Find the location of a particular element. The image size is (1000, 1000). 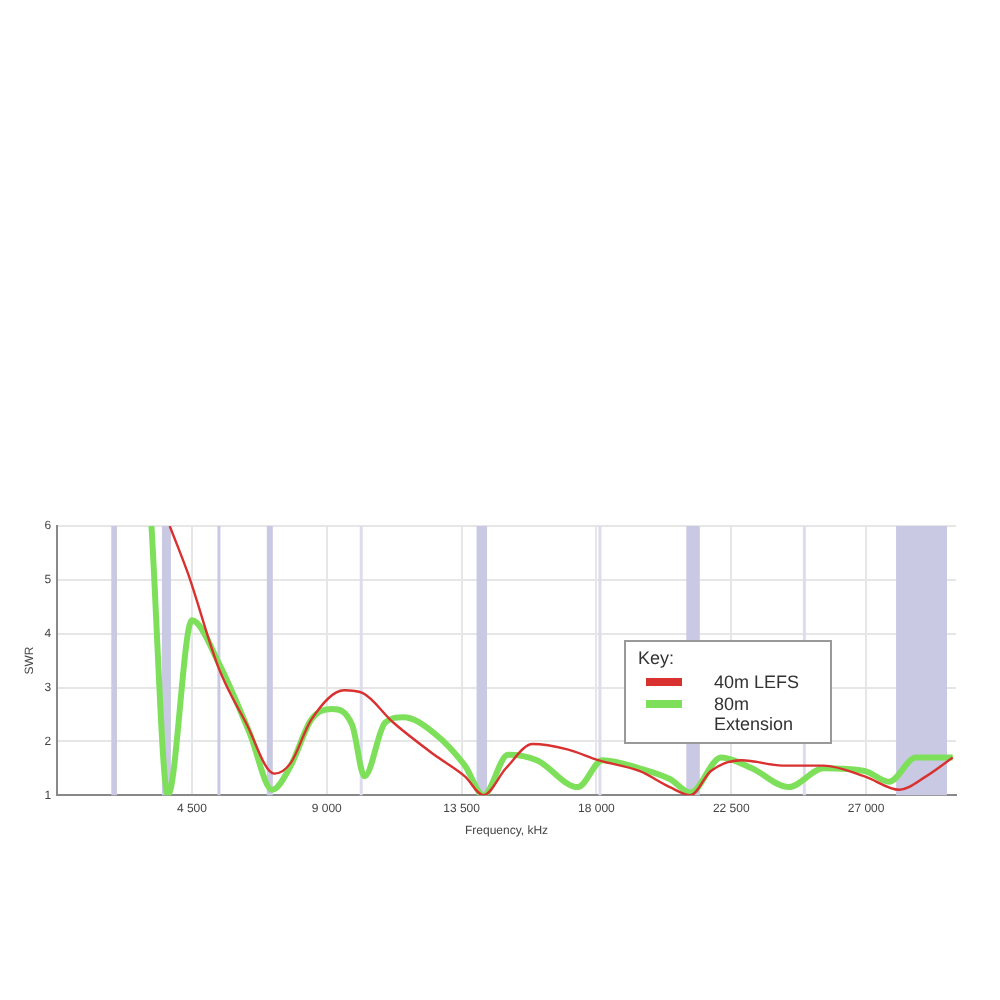

legend-label: 80m Extension is located at coordinates (755, 713).